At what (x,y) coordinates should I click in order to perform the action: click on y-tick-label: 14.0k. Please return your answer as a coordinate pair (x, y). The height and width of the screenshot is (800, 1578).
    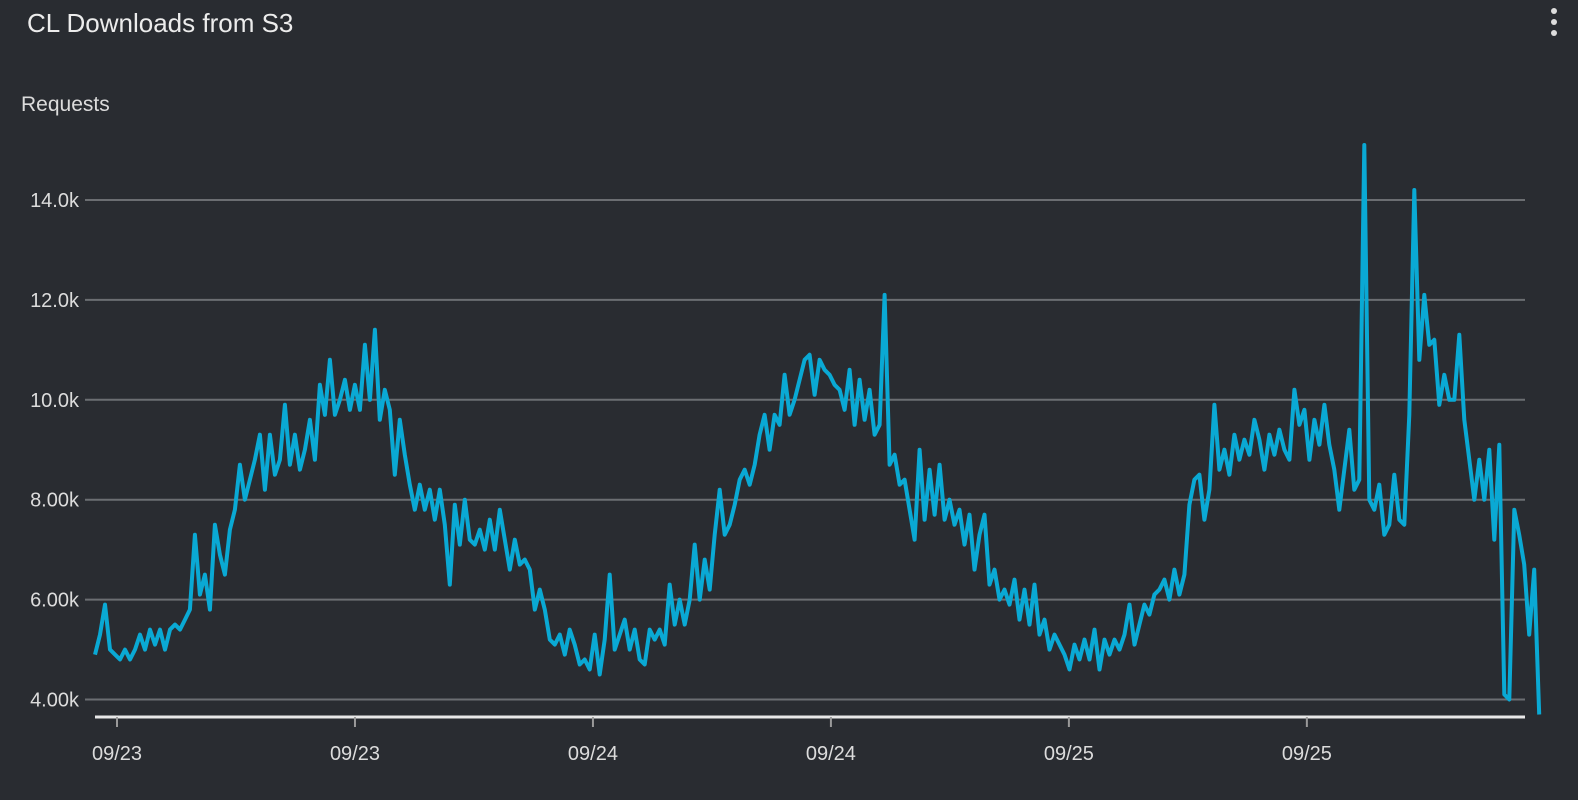
    Looking at the image, I should click on (55, 201).